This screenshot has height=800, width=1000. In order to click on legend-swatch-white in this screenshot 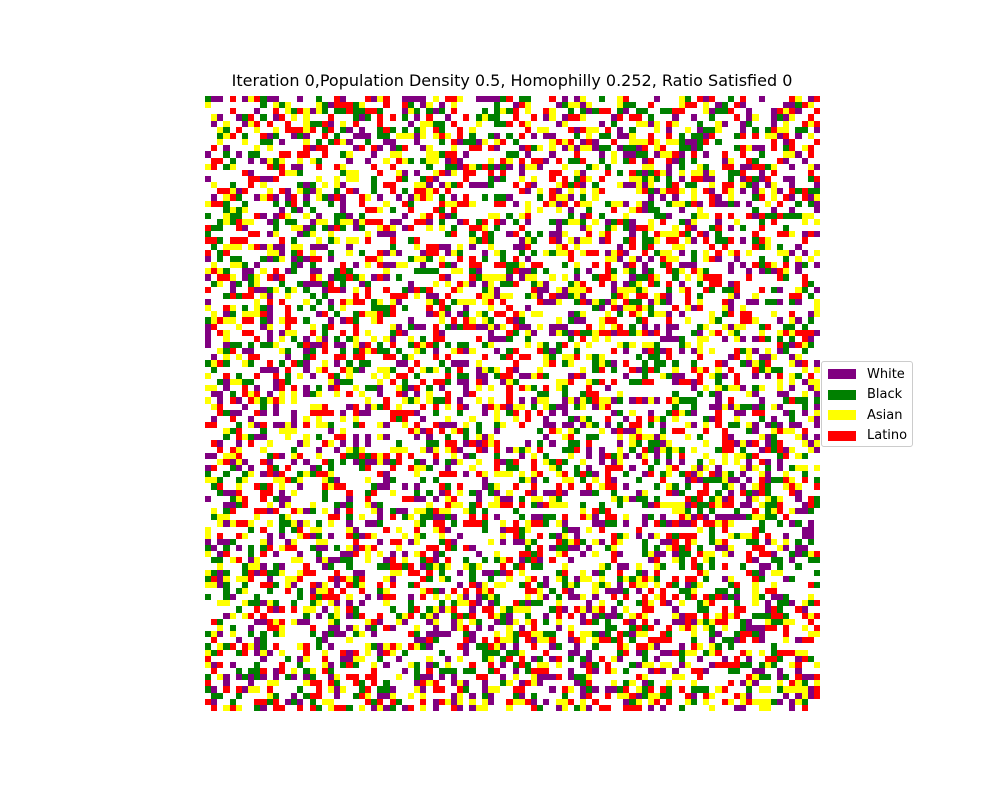, I will do `click(842, 374)`.